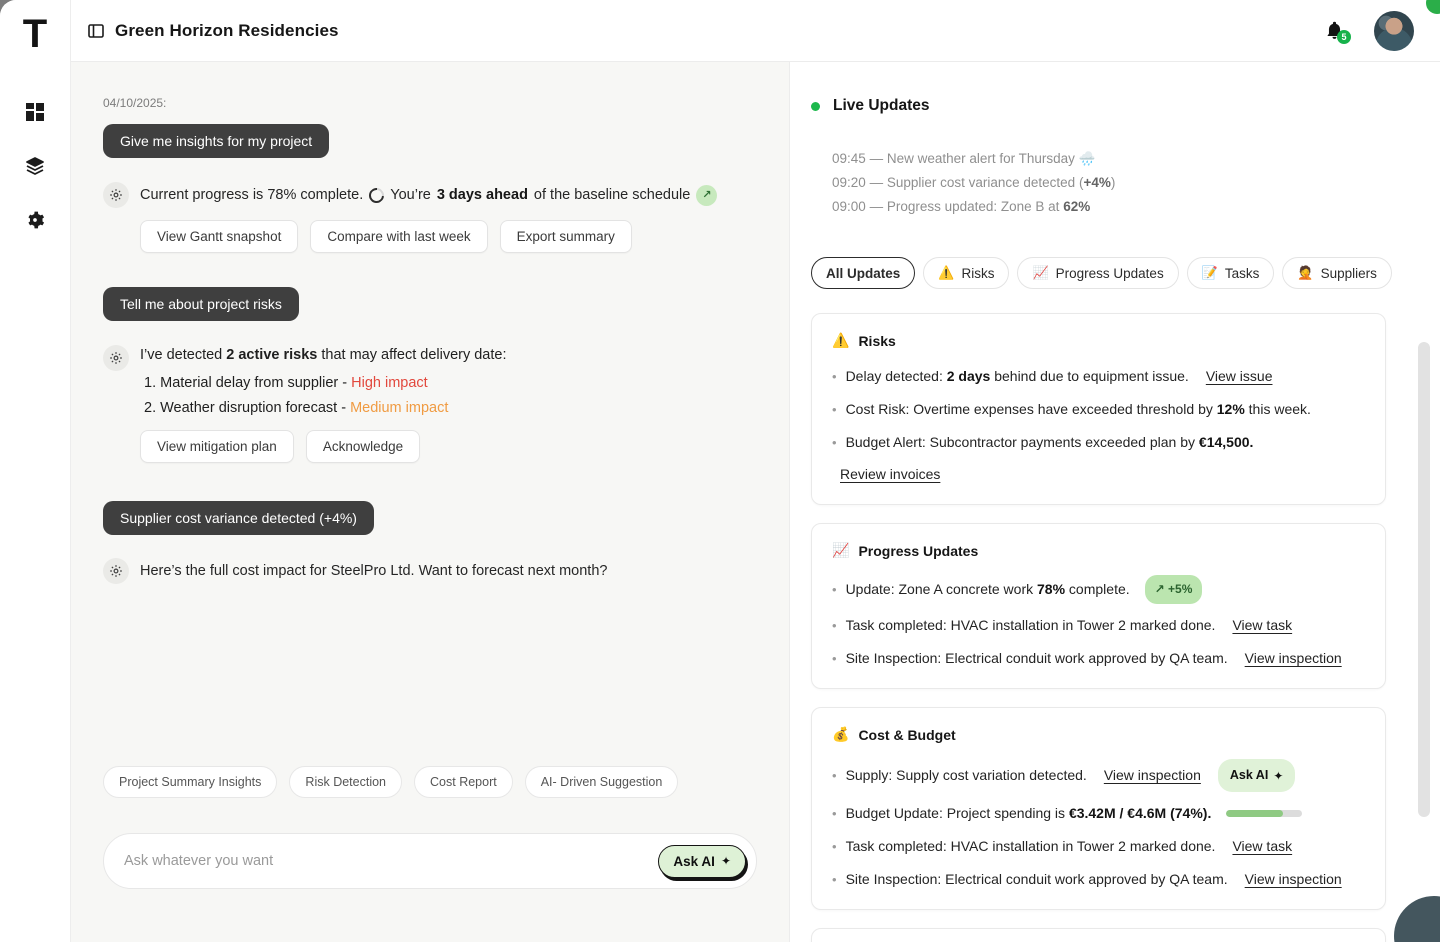 The height and width of the screenshot is (942, 1440). I want to click on scrollbar-thumb, so click(1424, 579).